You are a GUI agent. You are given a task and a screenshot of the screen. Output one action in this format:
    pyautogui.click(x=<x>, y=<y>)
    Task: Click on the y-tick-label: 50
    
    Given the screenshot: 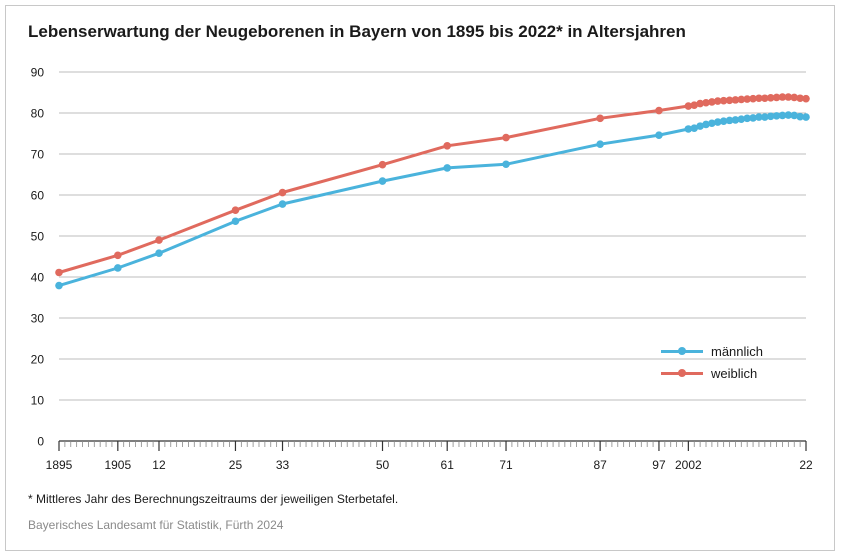 What is the action you would take?
    pyautogui.click(x=38, y=237)
    